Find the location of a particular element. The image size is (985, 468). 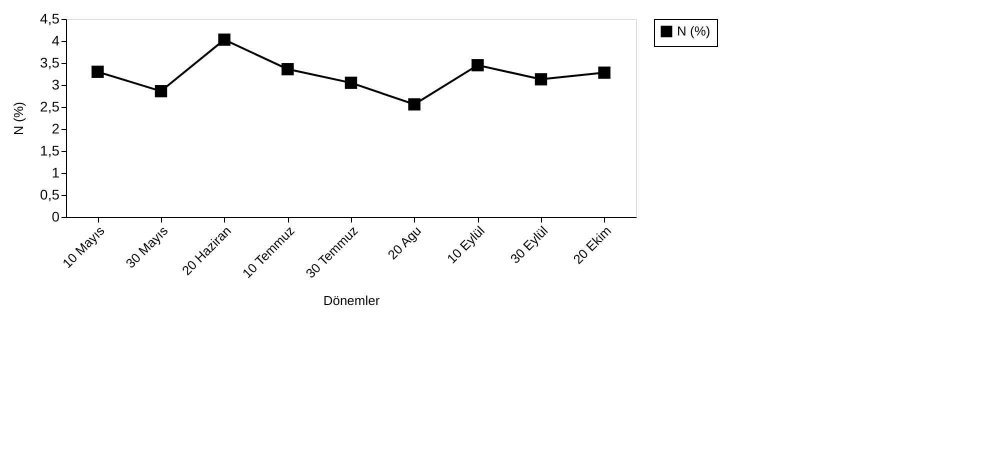

x-axis-title: Dönemler is located at coordinates (351, 300).